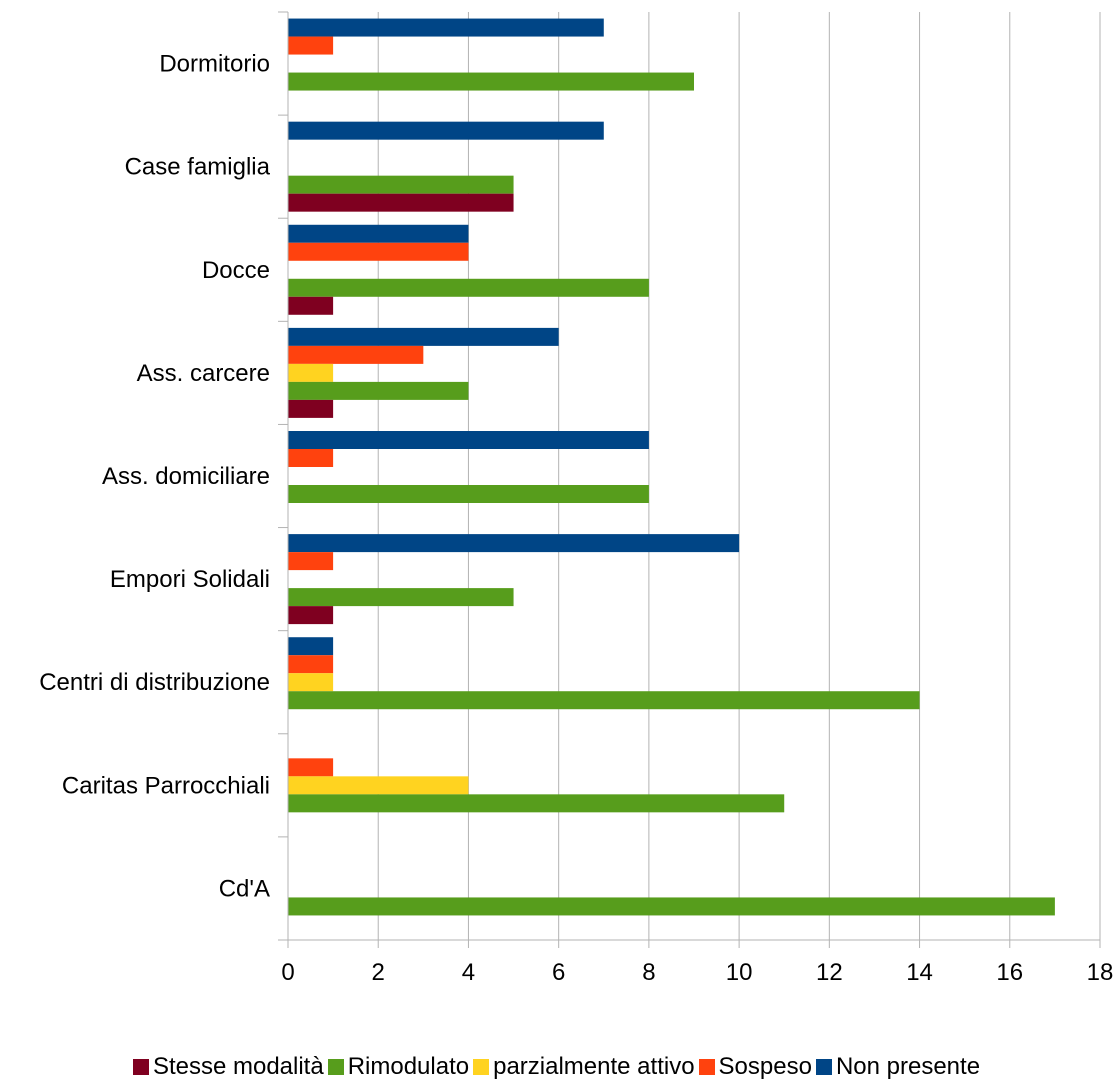 The width and height of the screenshot is (1117, 1083). What do you see at coordinates (594, 1066) in the screenshot?
I see `legend-label: parzialmente attivo` at bounding box center [594, 1066].